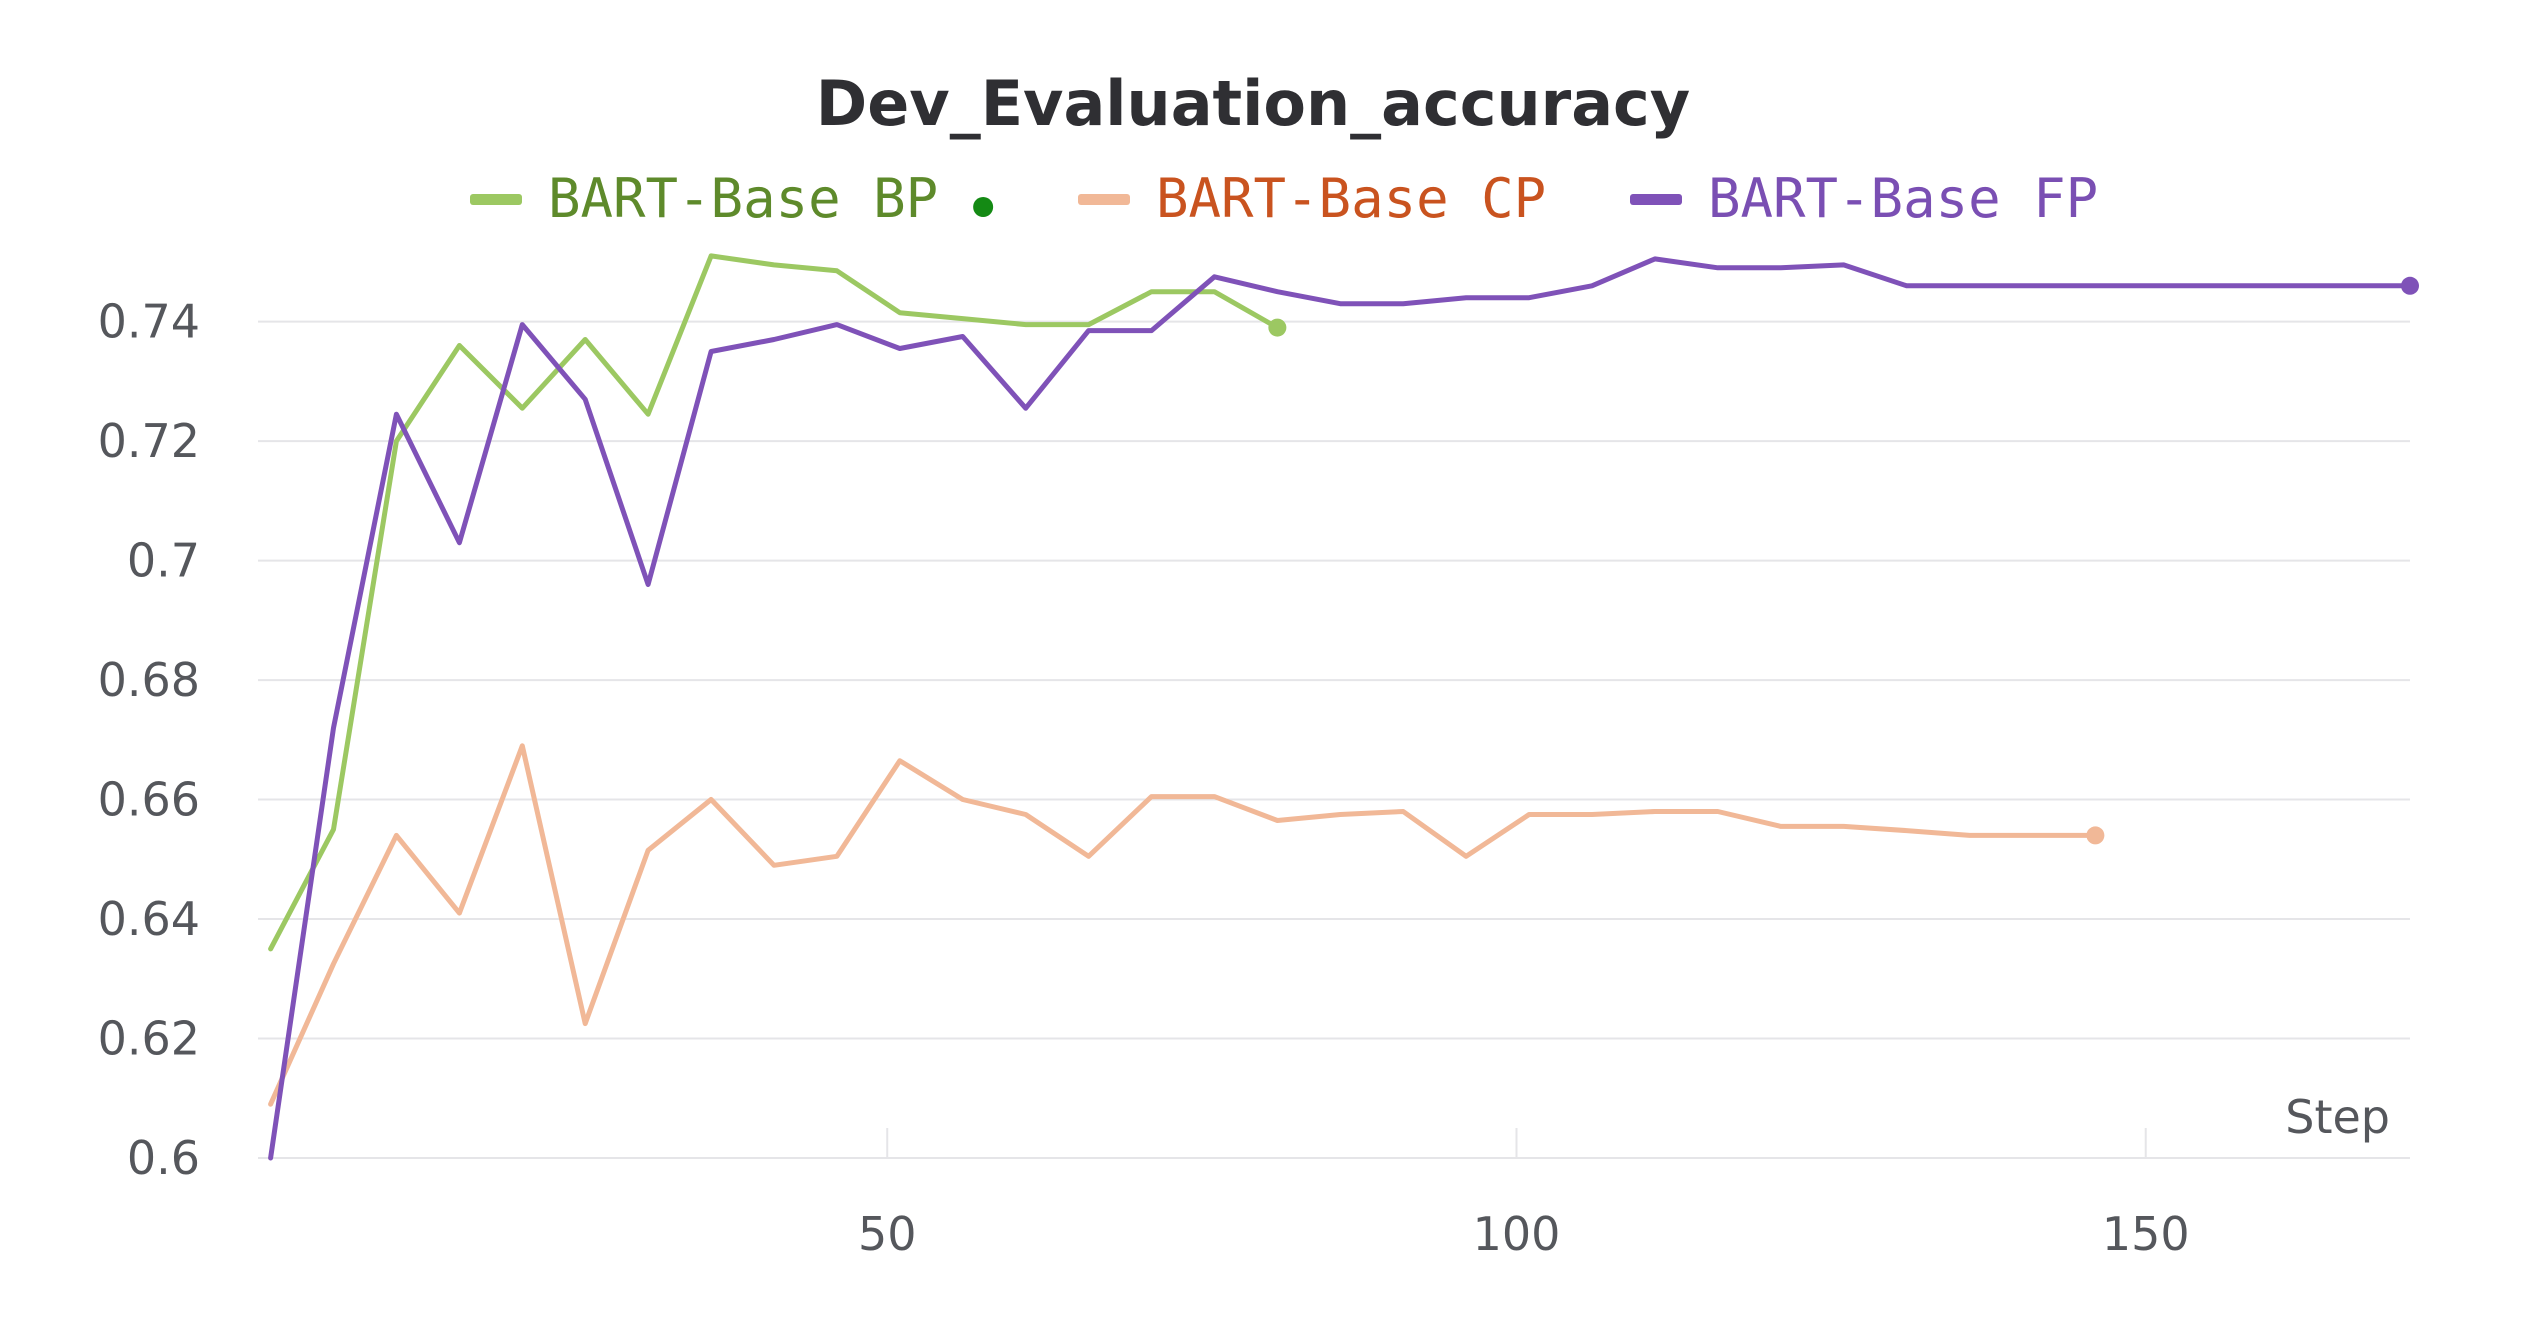 The image size is (2528, 1328). What do you see at coordinates (1351, 198) in the screenshot?
I see `legend-label: BART-Base CP` at bounding box center [1351, 198].